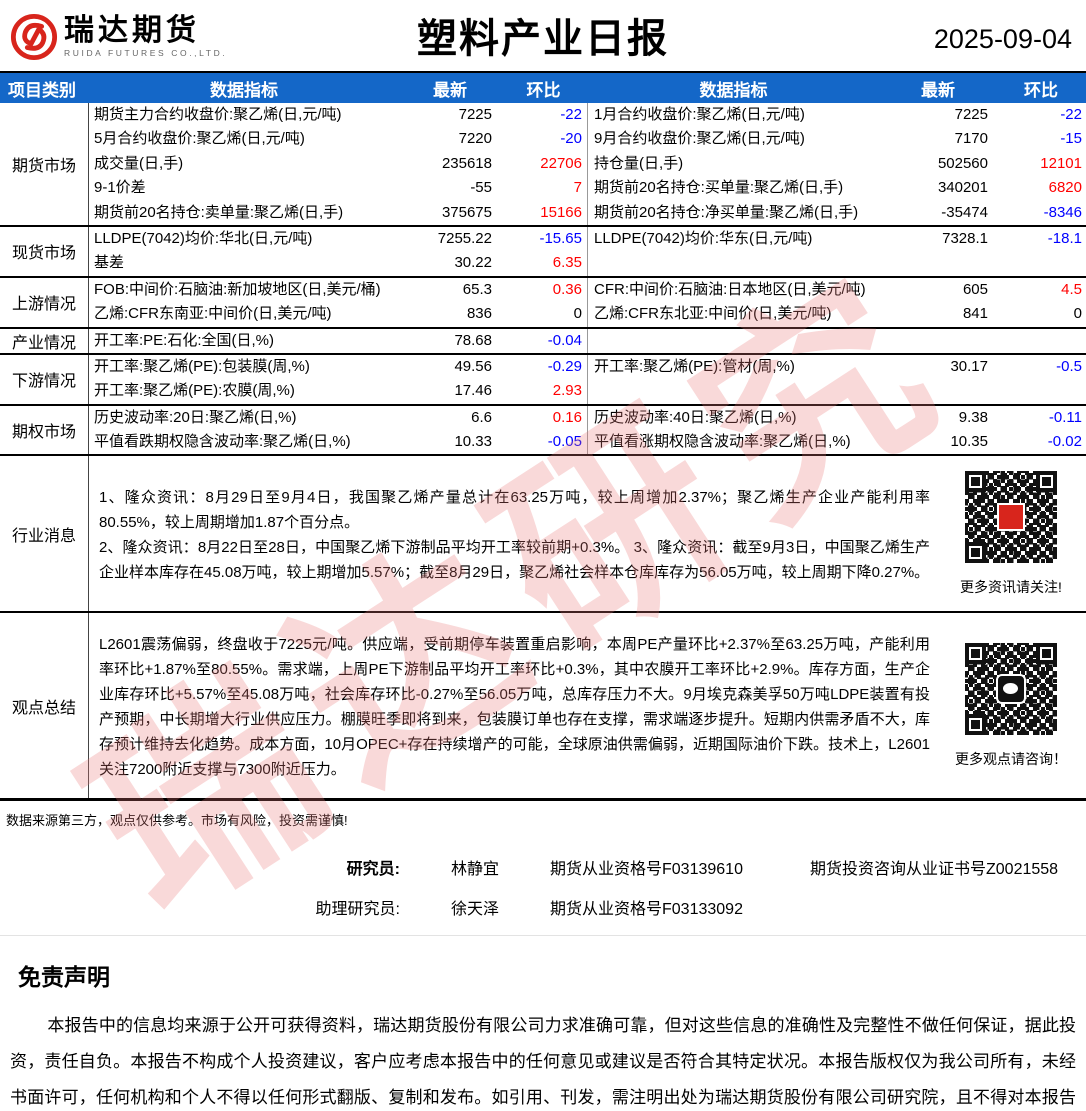  I want to click on change-value: -22, so click(1071, 115).